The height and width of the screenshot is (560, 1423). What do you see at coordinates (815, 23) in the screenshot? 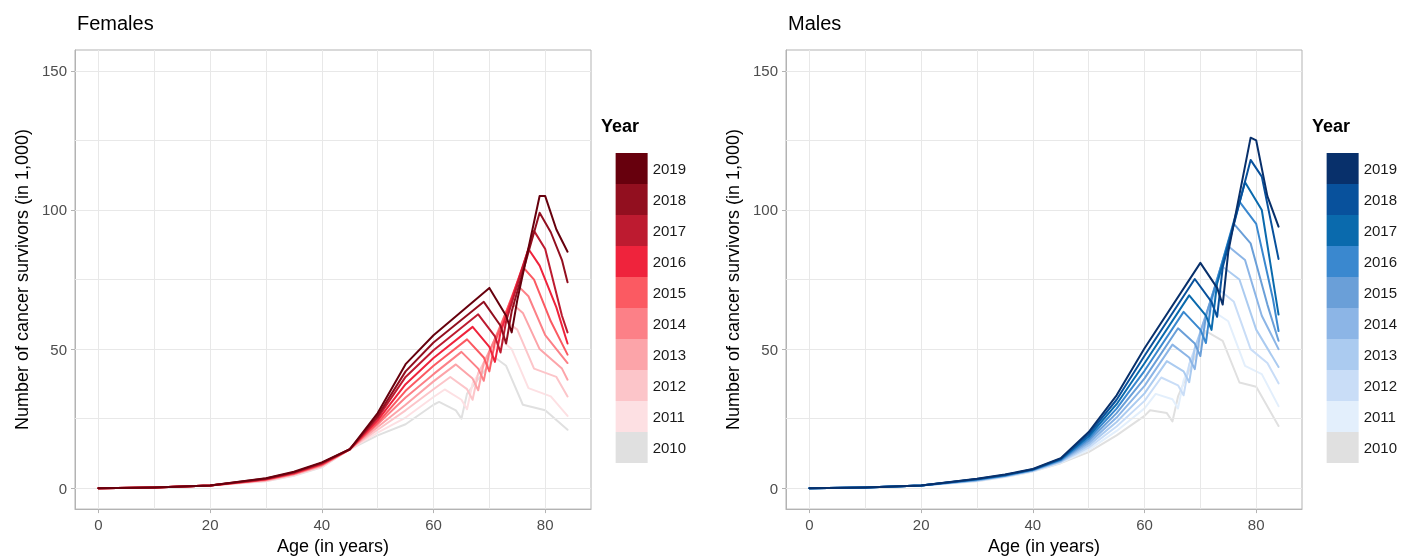
I see `chart-title: Males` at bounding box center [815, 23].